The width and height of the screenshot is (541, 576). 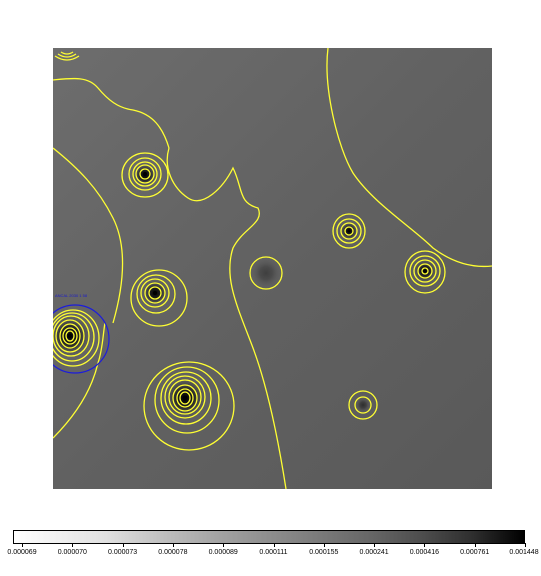 I want to click on region-circle, so click(x=81, y=339).